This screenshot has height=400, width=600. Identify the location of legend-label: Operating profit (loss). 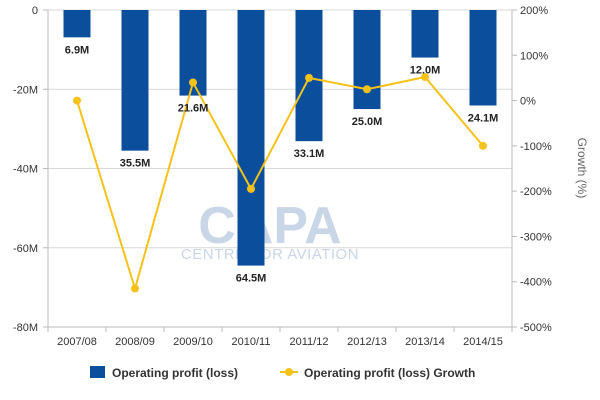
(175, 373).